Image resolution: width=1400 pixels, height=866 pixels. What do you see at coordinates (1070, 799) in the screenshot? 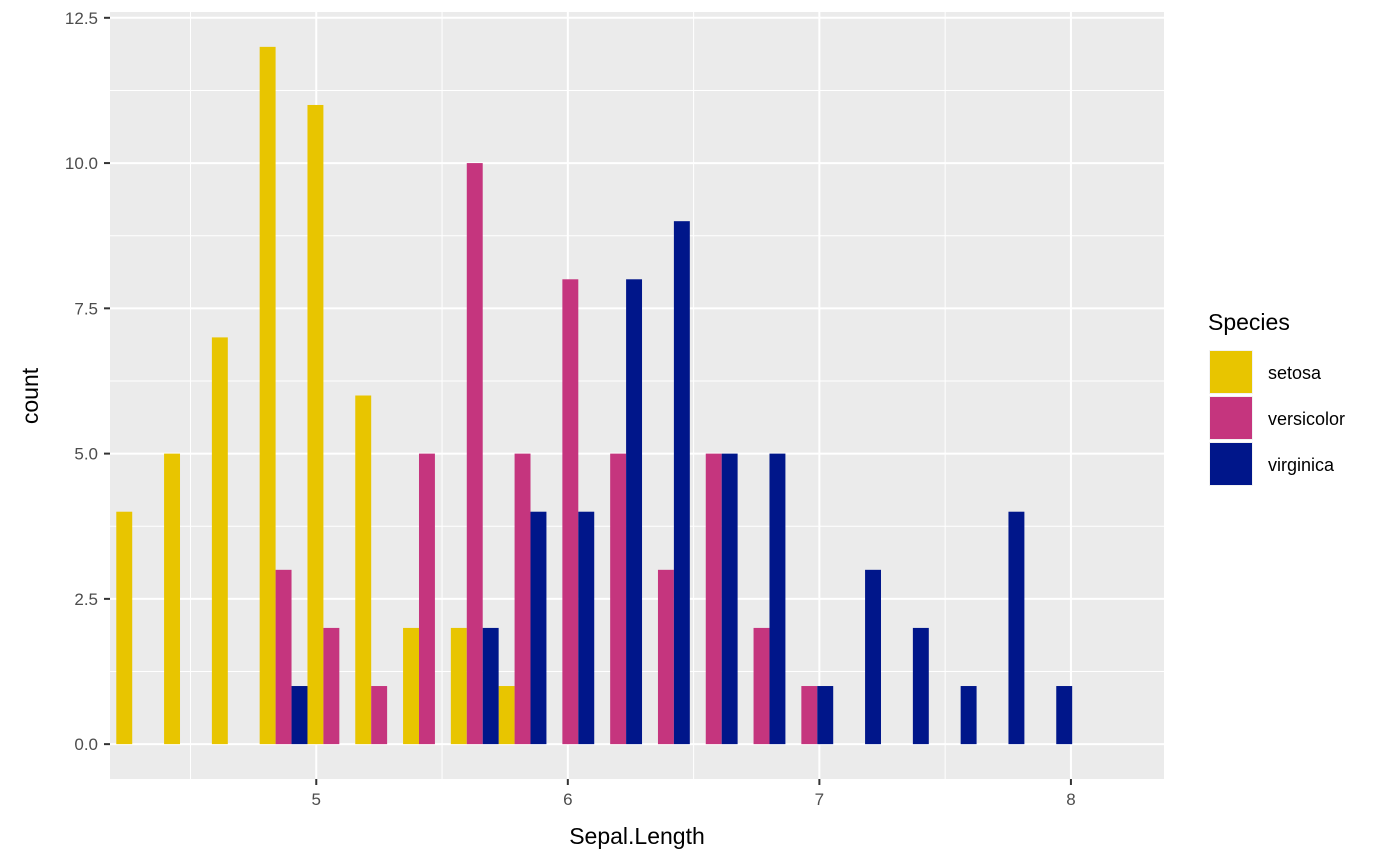
I see `x-tick-label: 8` at bounding box center [1070, 799].